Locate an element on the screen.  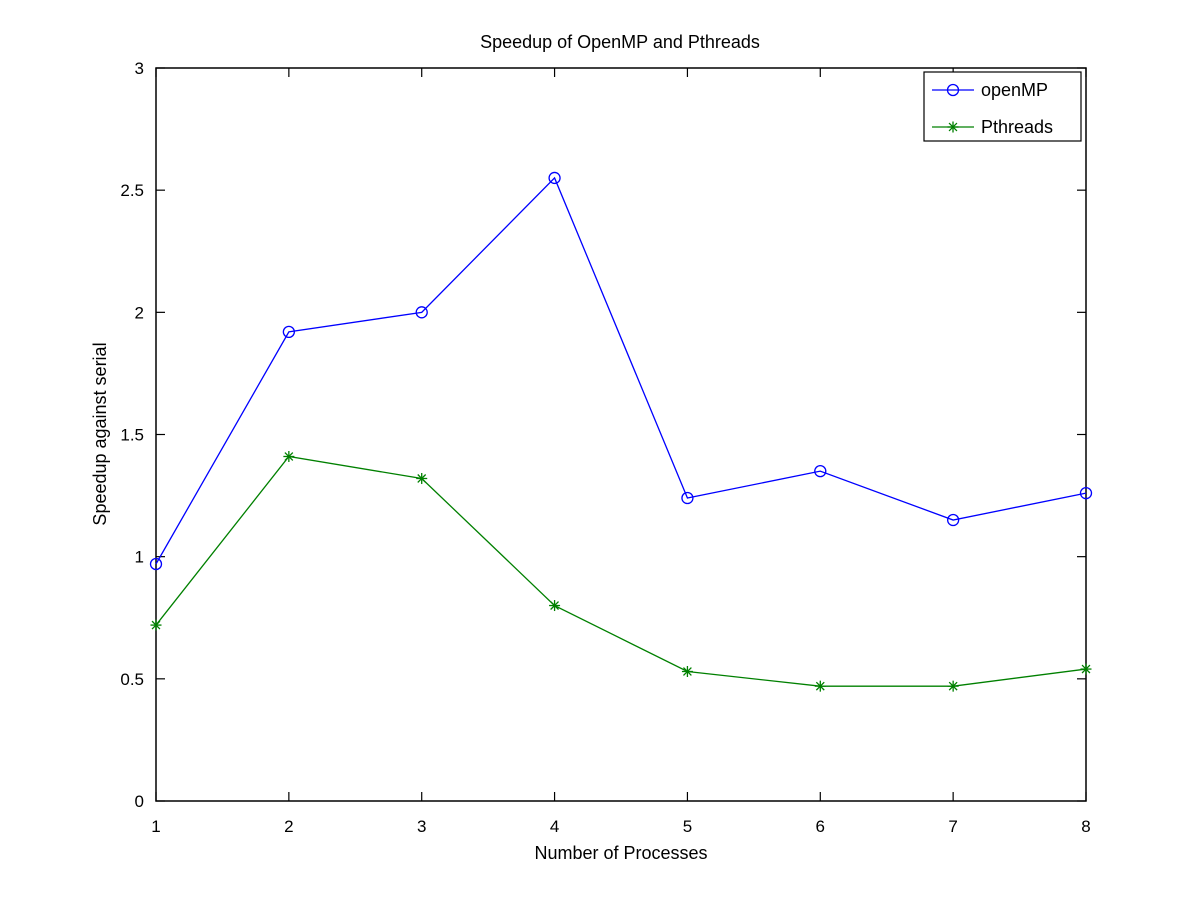
y-tick-label: 1 is located at coordinates (139, 557).